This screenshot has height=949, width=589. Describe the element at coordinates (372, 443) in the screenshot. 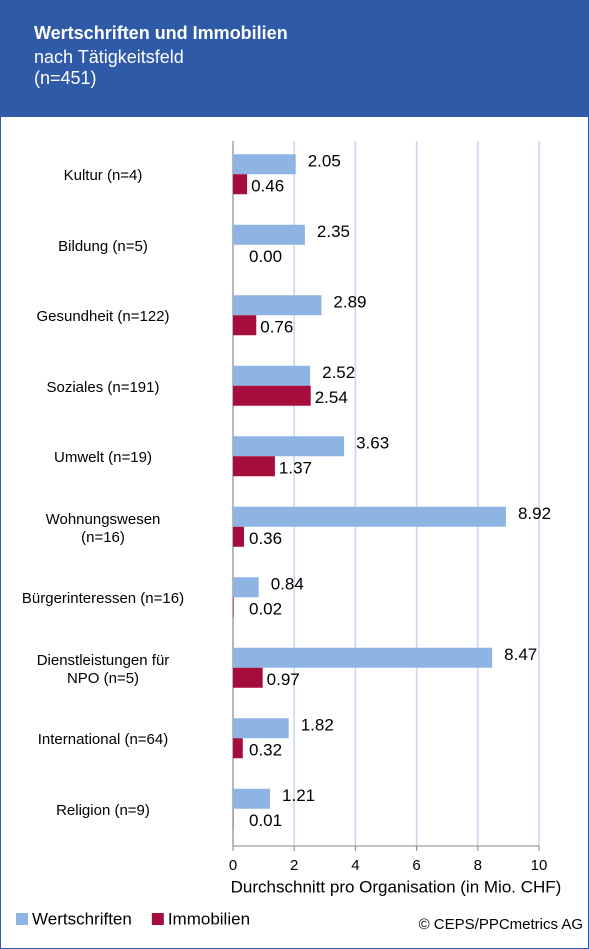

I see `data-label: 3.63` at that location.